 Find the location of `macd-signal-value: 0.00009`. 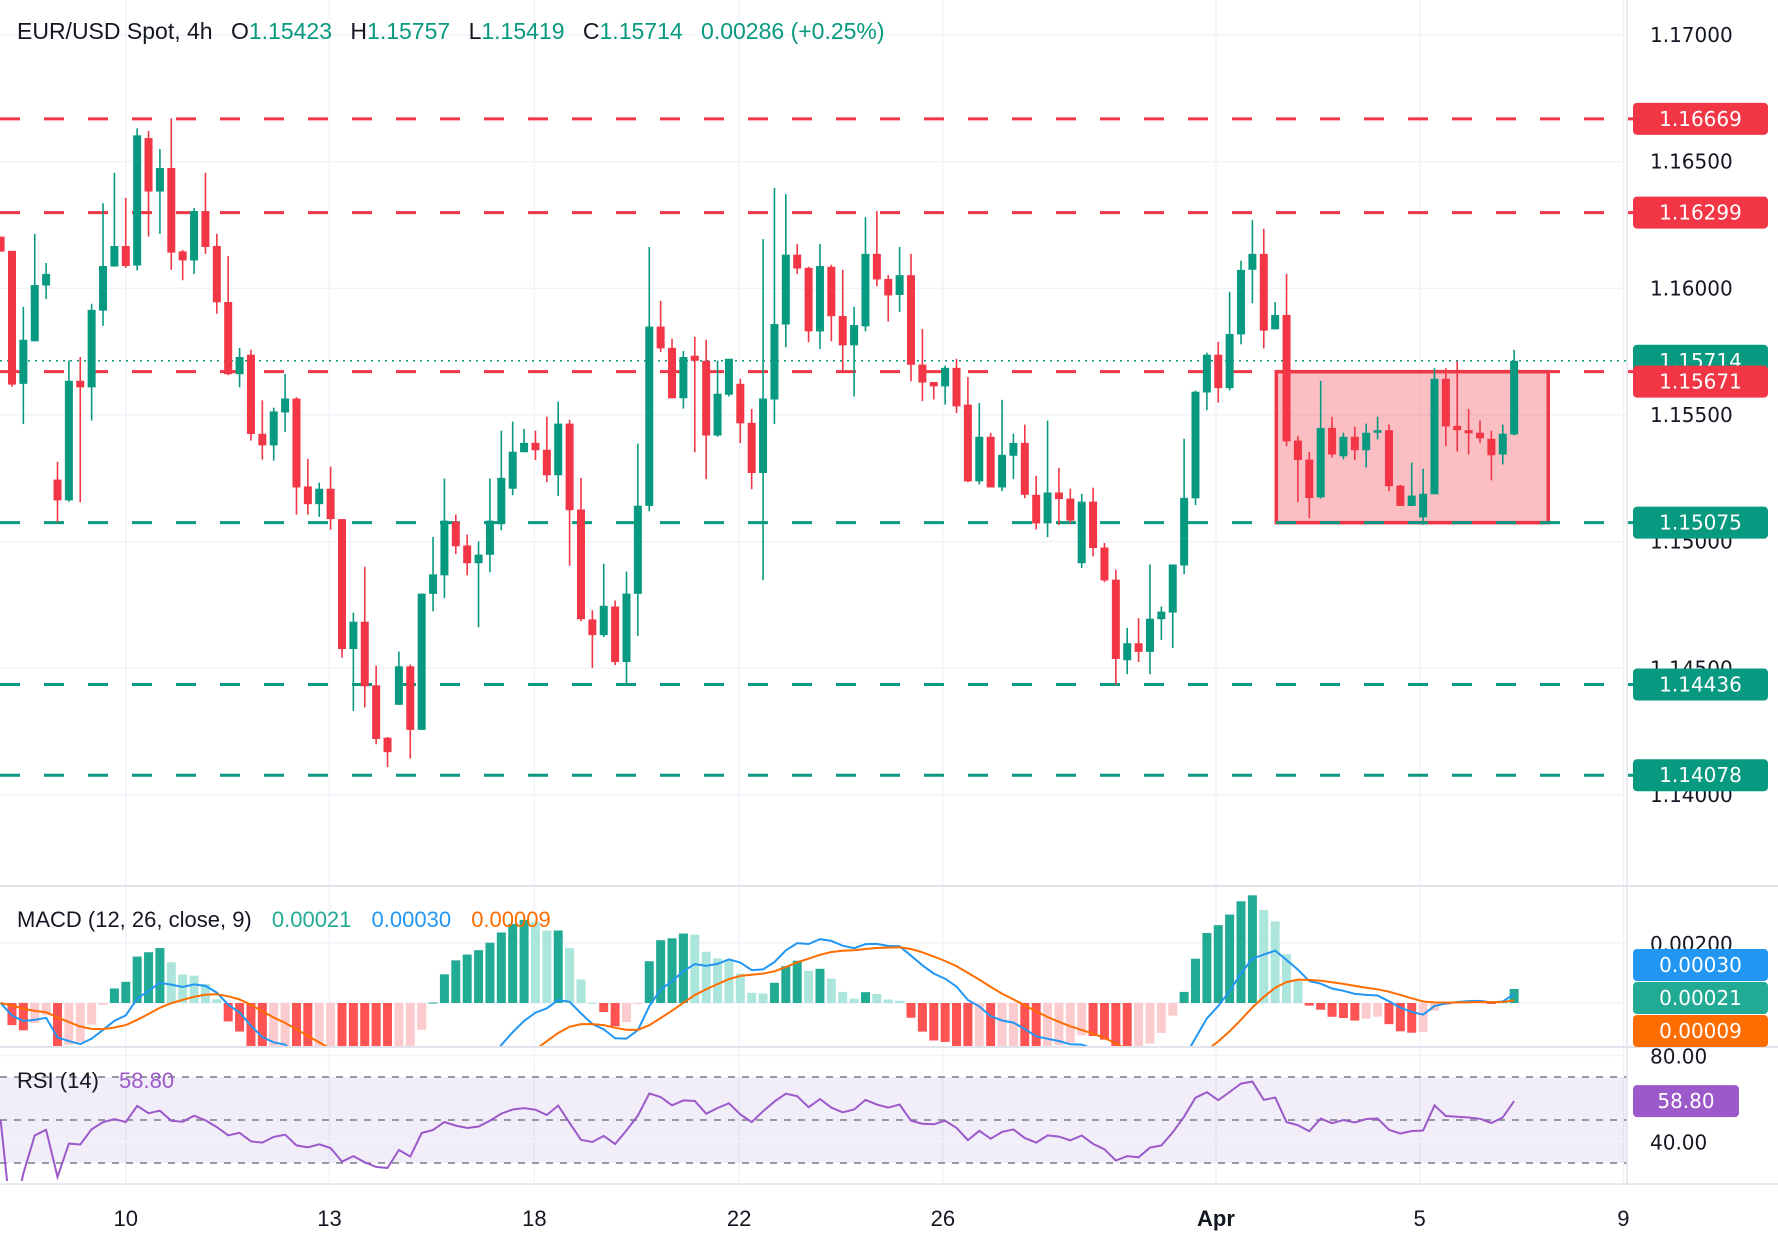

macd-signal-value: 0.00009 is located at coordinates (511, 919).